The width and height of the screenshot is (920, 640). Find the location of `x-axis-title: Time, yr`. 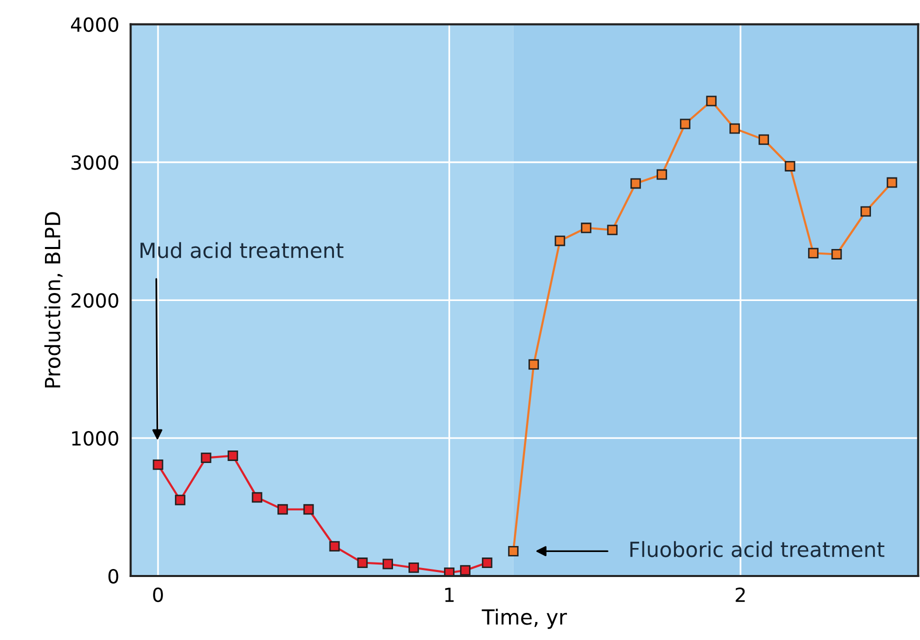

x-axis-title: Time, yr is located at coordinates (524, 618).